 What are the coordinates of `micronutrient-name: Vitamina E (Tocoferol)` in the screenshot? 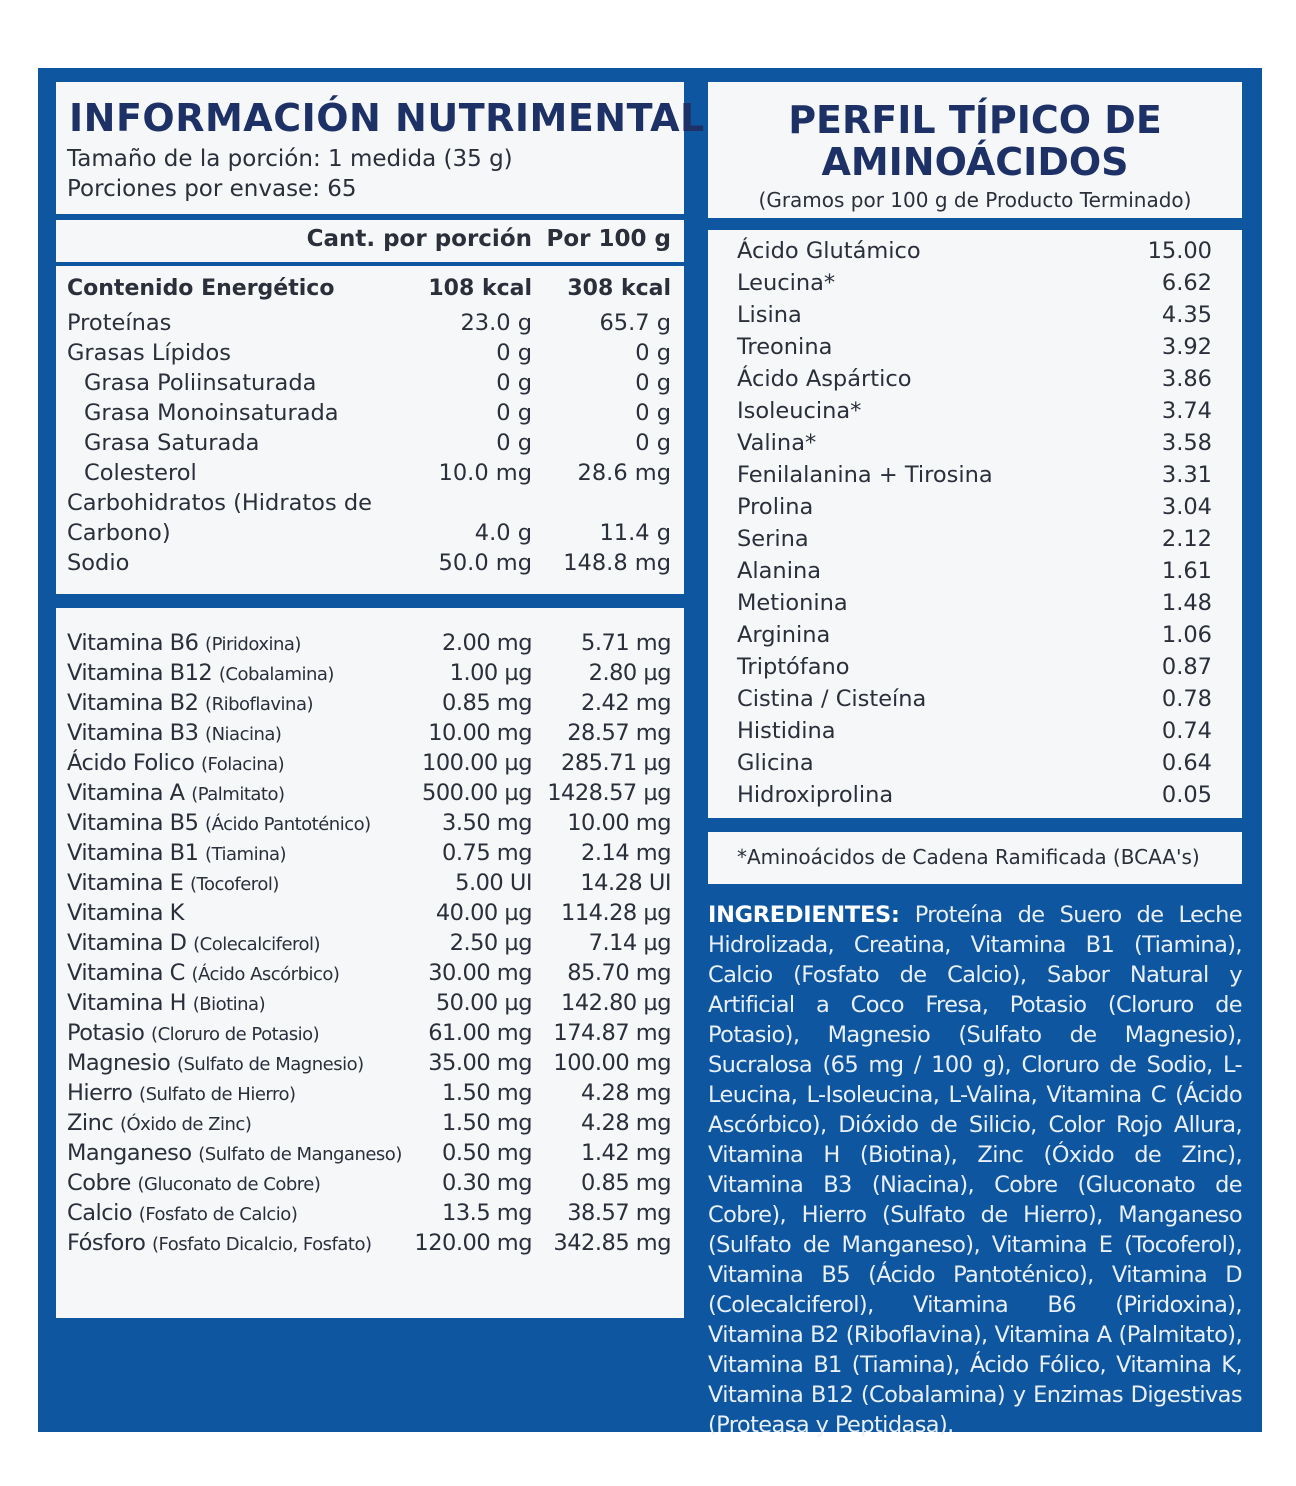 It's located at (173, 883).